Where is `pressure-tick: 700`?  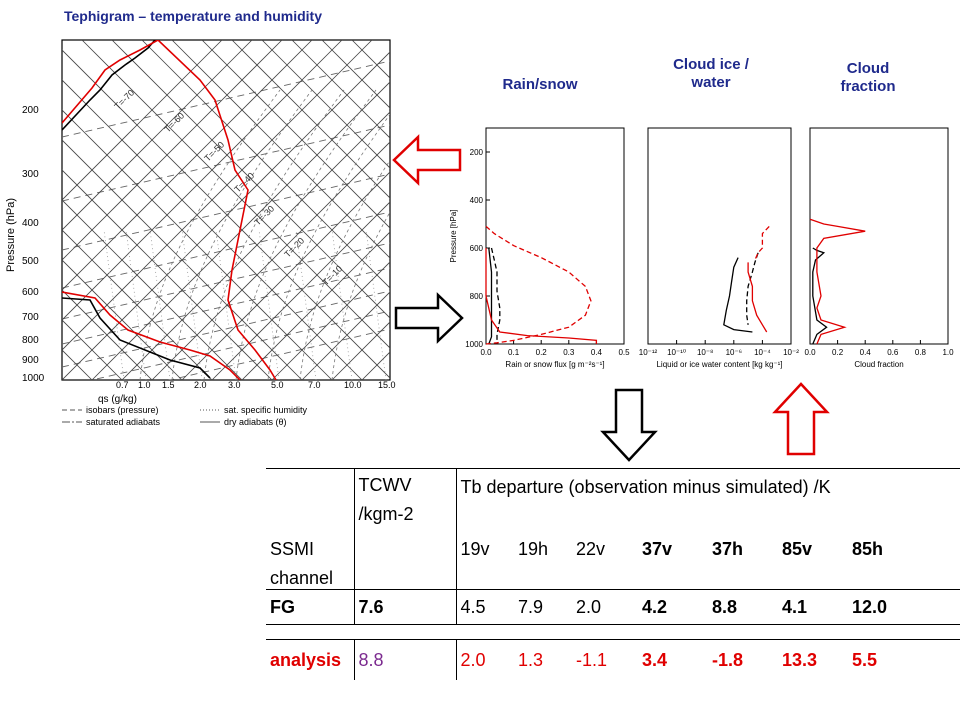
pressure-tick: 700 is located at coordinates (30, 317).